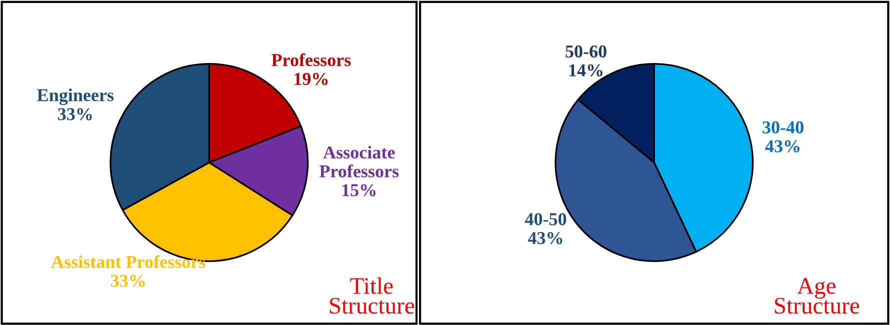 The height and width of the screenshot is (325, 890). Describe the element at coordinates (585, 70) in the screenshot. I see `data-label: 14%` at that location.